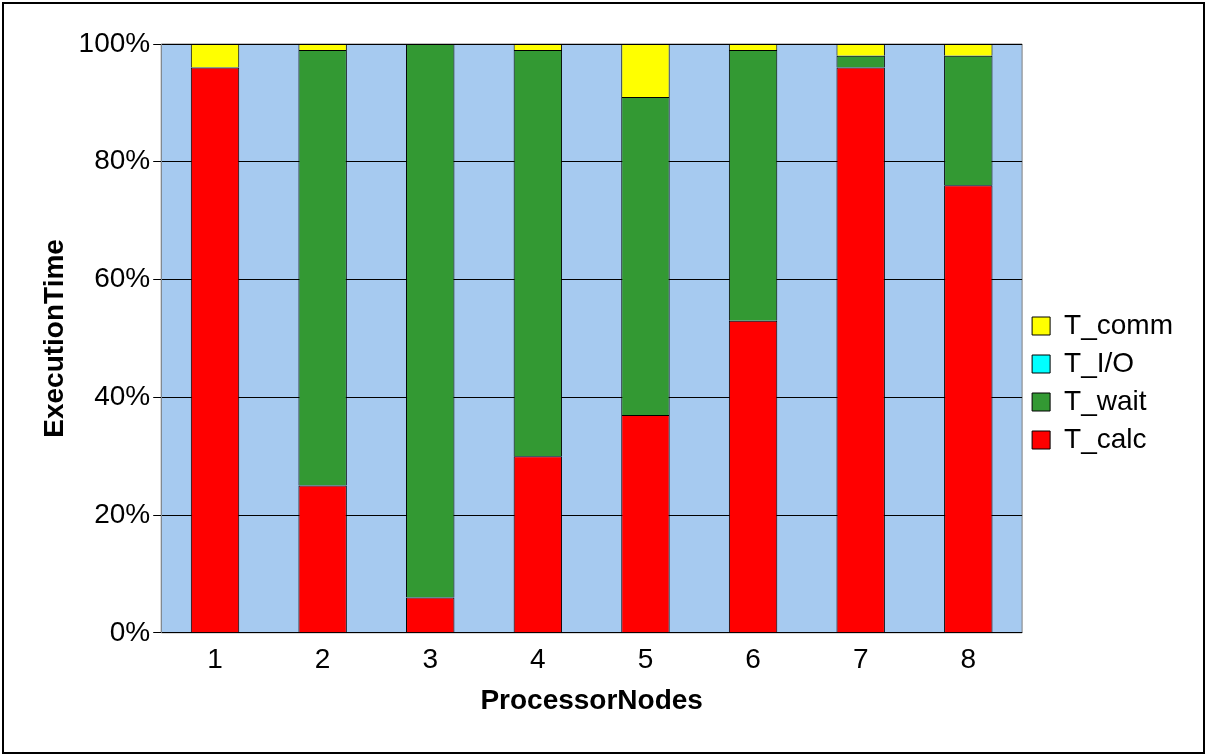  I want to click on x-tick-label: 4, so click(538, 659).